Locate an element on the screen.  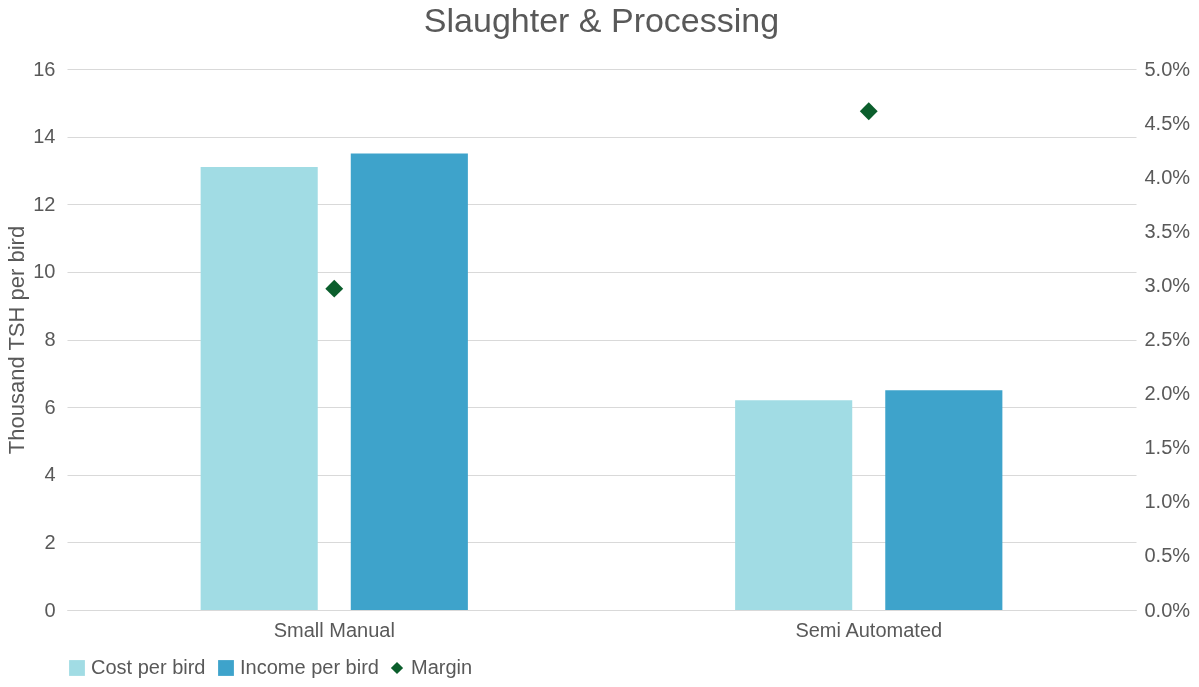
y2-tick-label: 1.0% is located at coordinates (1167, 501).